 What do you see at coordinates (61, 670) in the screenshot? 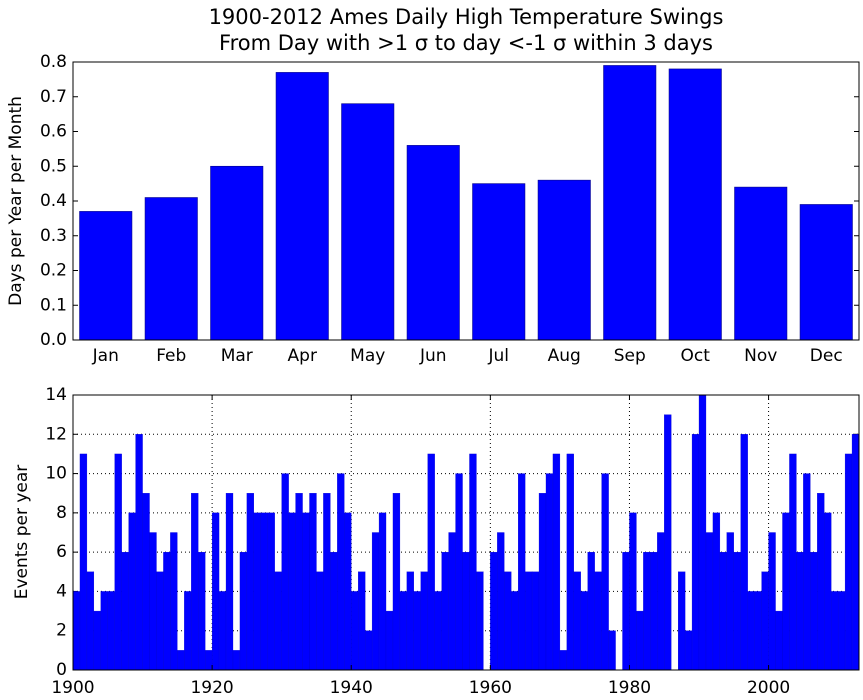
I see `y-tick-label: 0` at bounding box center [61, 670].